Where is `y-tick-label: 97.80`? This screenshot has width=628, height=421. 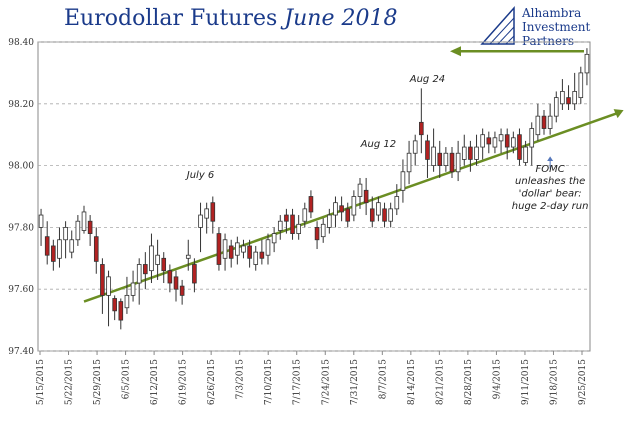 y-tick-label: 97.80 is located at coordinates (21, 228).